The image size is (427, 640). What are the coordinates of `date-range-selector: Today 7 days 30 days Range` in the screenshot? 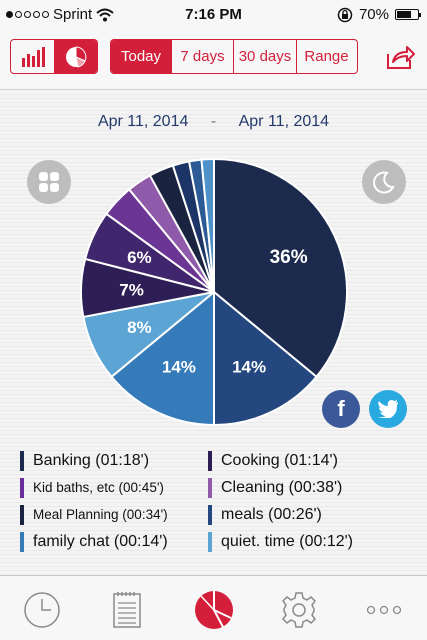 It's located at (234, 56).